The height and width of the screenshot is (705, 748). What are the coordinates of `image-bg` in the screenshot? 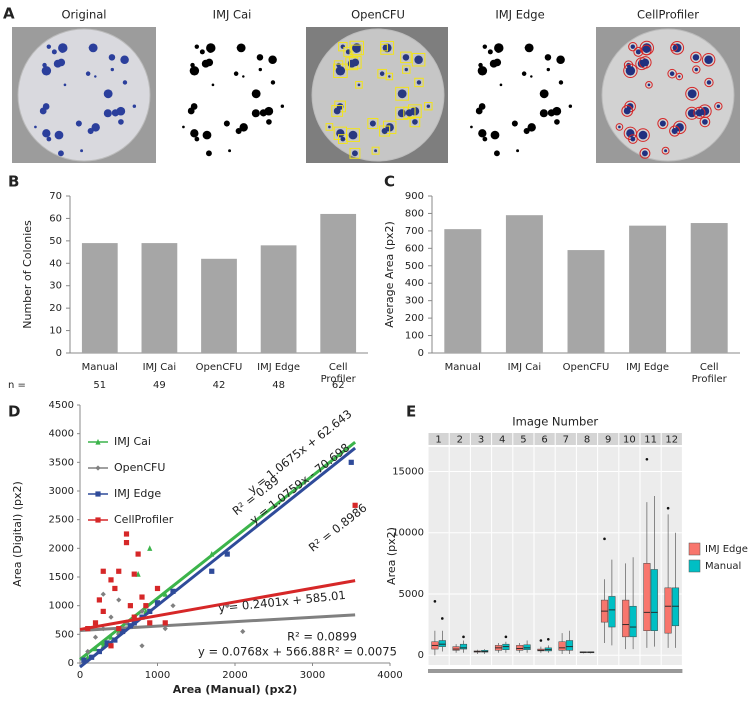 It's located at (520, 95).